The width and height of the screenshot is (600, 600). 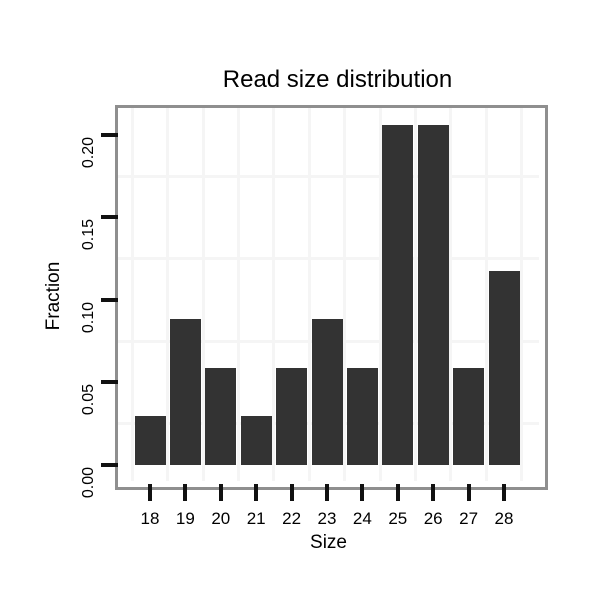 What do you see at coordinates (469, 518) in the screenshot?
I see `x-tick-label: 27` at bounding box center [469, 518].